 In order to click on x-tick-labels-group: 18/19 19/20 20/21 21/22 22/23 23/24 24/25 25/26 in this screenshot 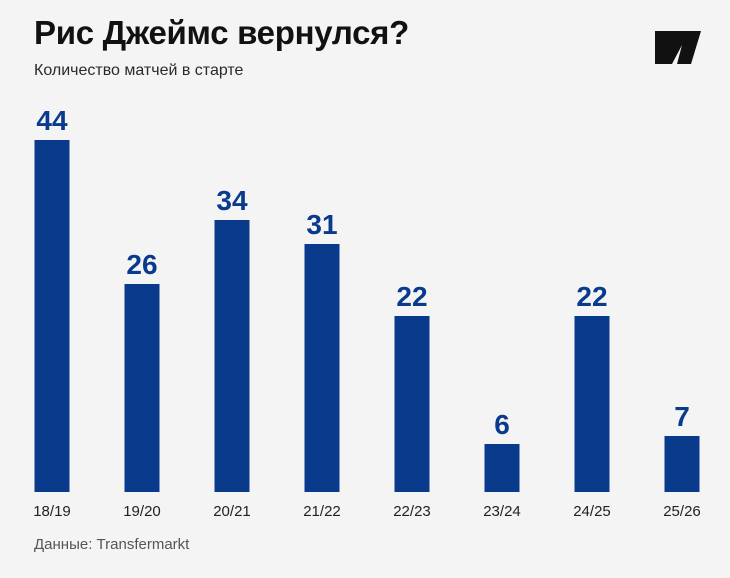, I will do `click(367, 511)`.